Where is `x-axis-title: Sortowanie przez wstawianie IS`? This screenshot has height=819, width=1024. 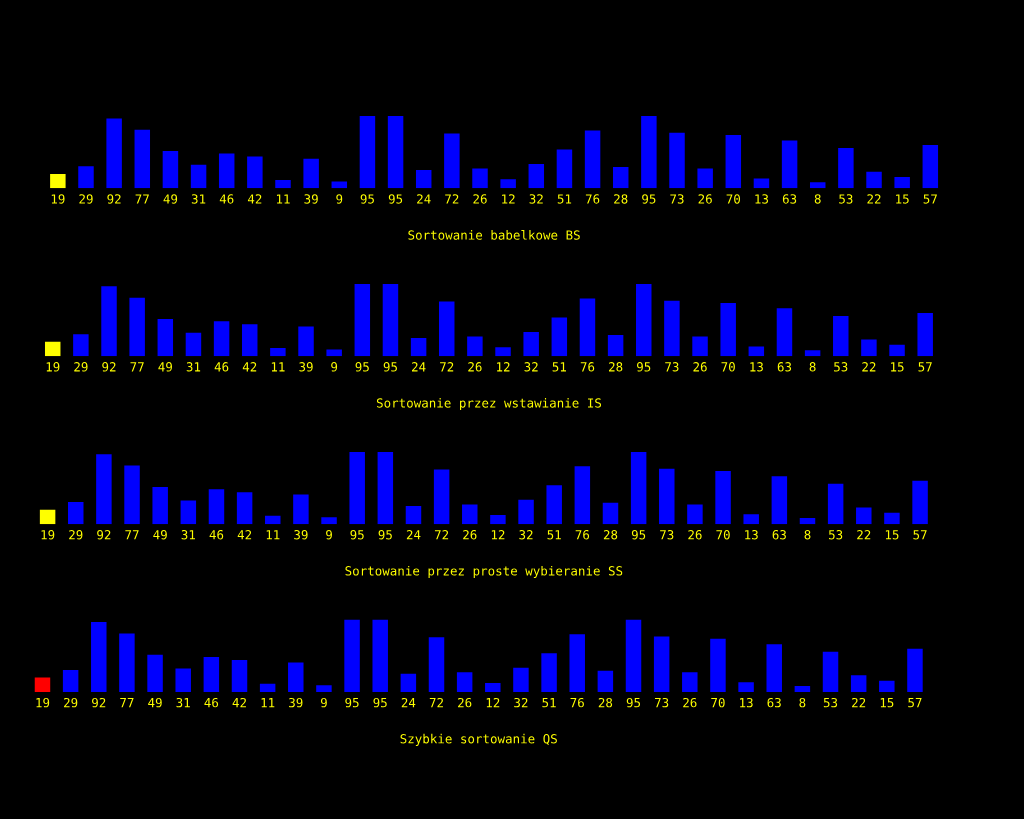 x-axis-title: Sortowanie przez wstawianie IS is located at coordinates (489, 404).